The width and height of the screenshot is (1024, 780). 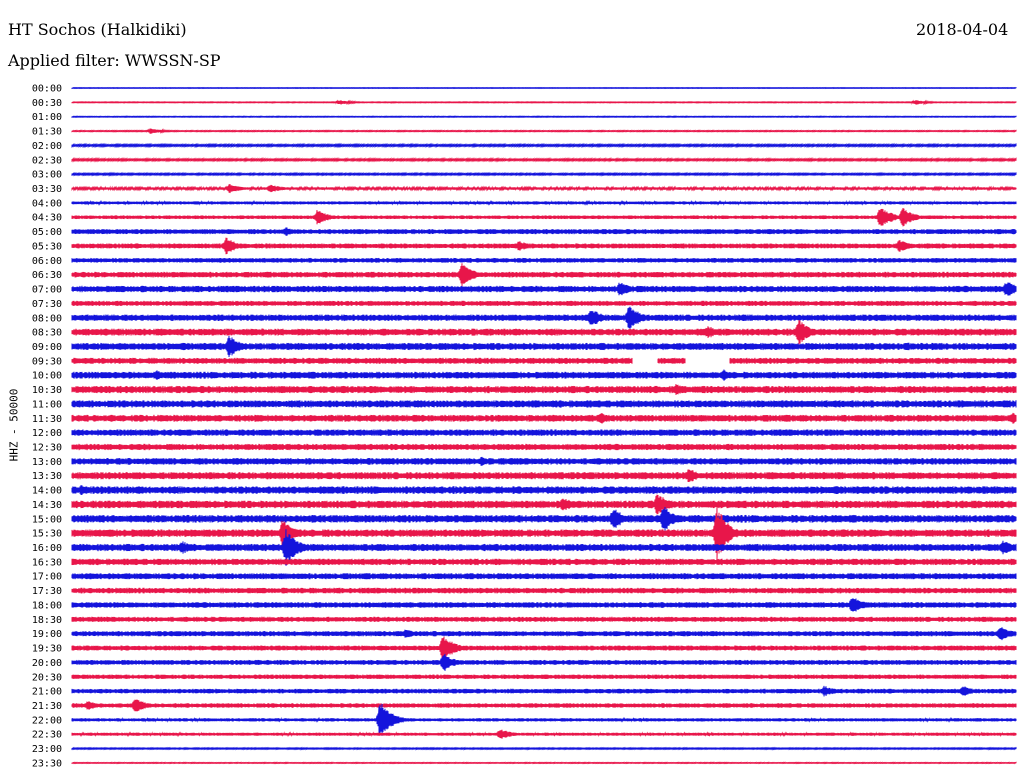 I want to click on row-label-1930: 19:30, so click(x=47, y=649).